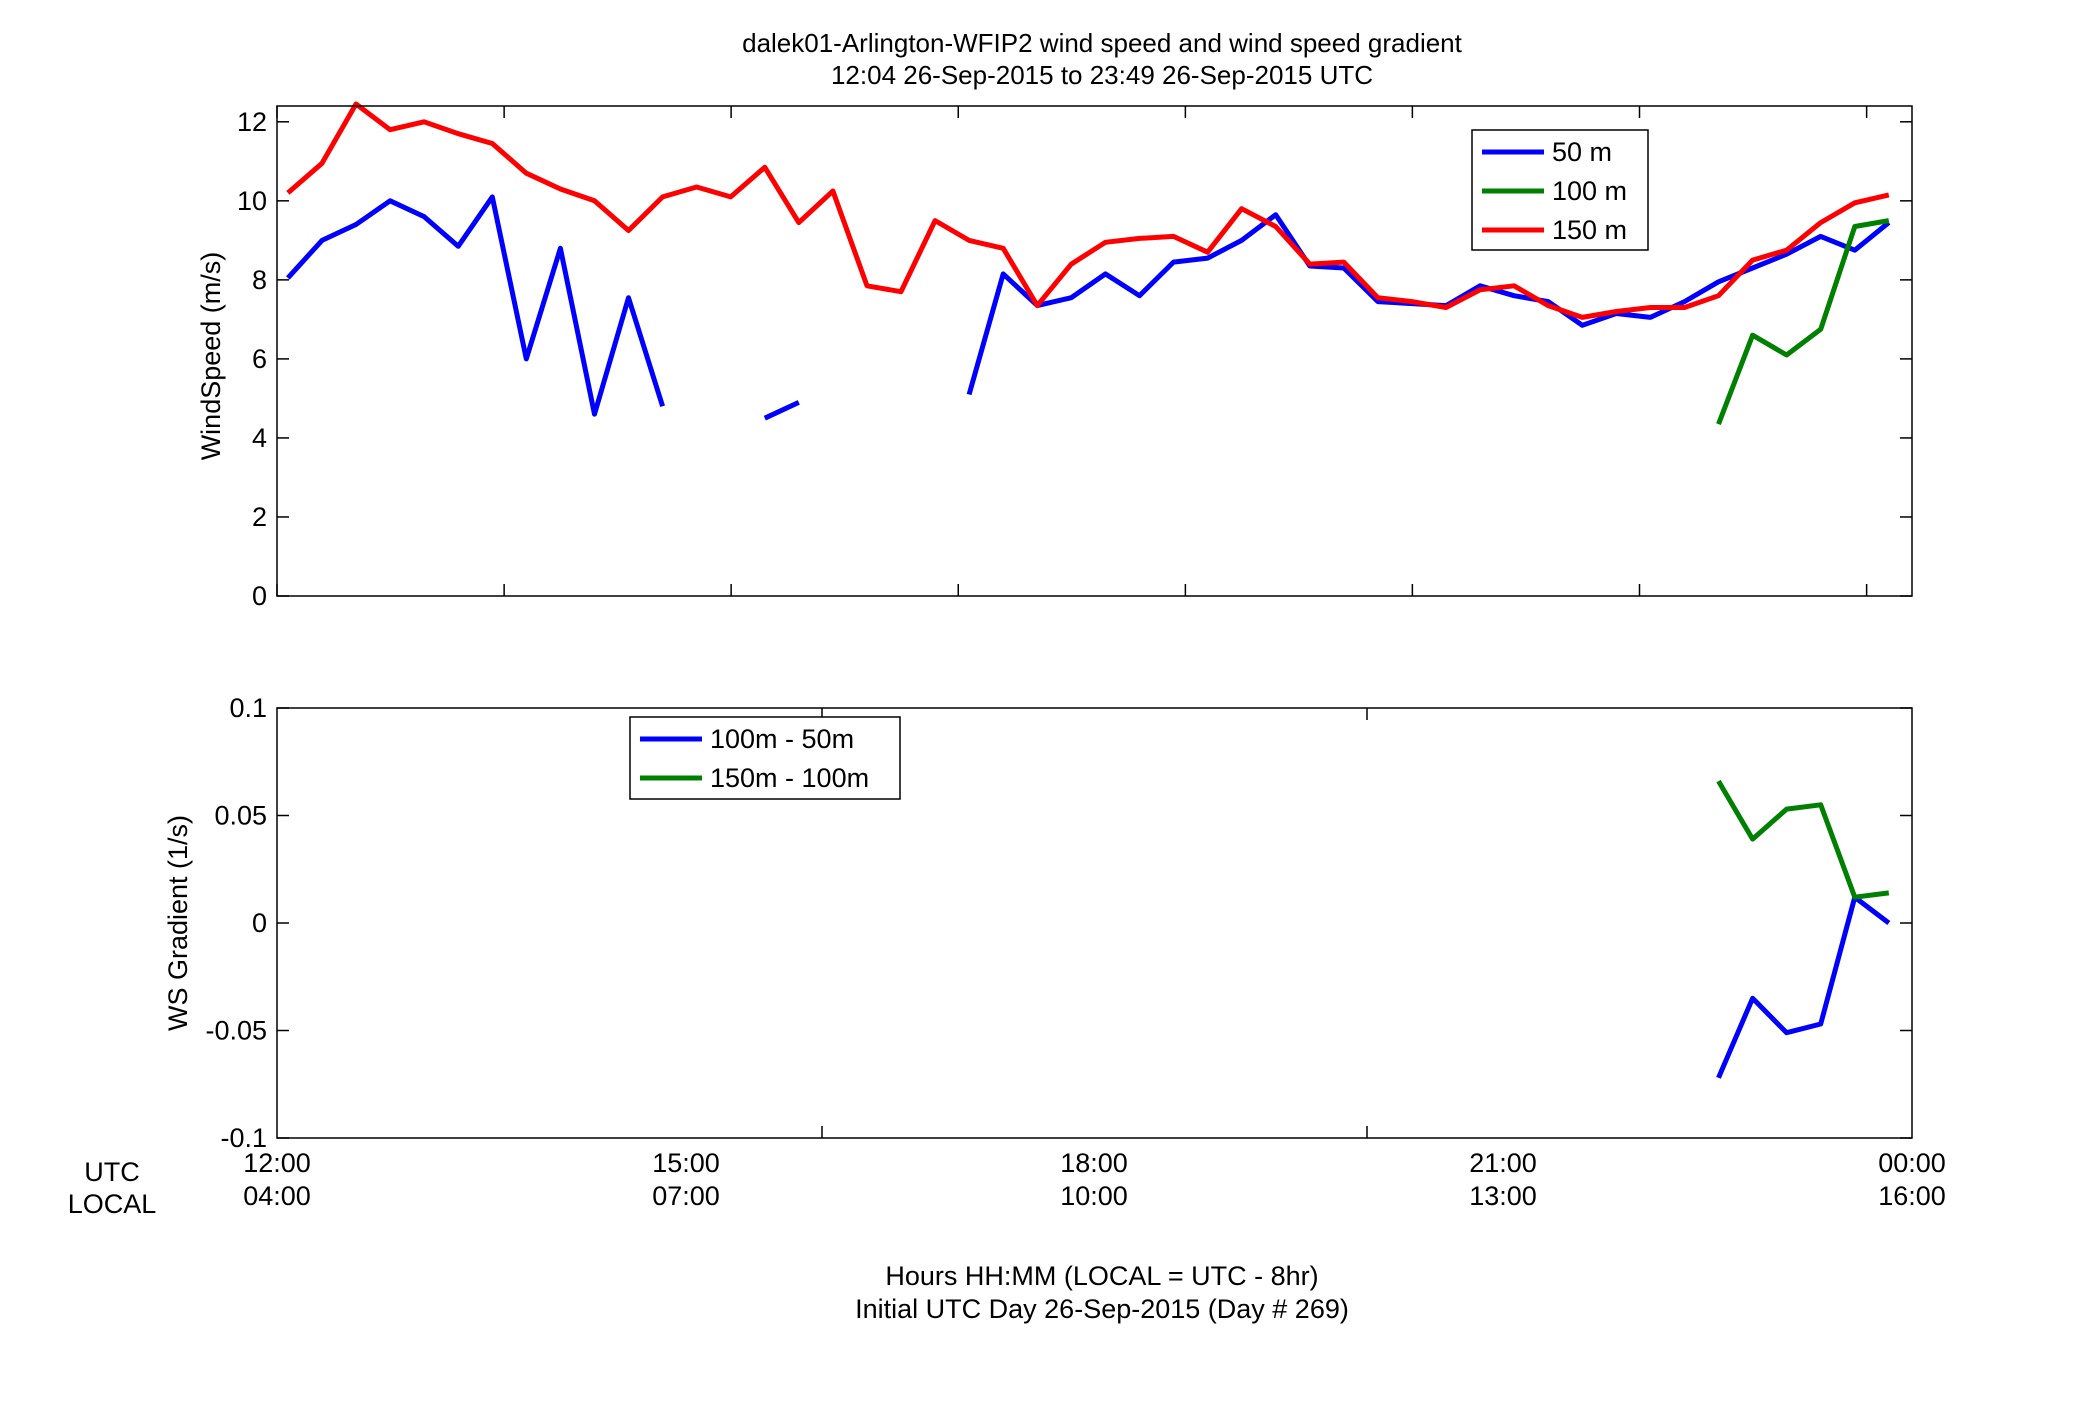 The width and height of the screenshot is (2098, 1425). Describe the element at coordinates (1589, 230) in the screenshot. I see `legend-entry-label: 150 m` at that location.